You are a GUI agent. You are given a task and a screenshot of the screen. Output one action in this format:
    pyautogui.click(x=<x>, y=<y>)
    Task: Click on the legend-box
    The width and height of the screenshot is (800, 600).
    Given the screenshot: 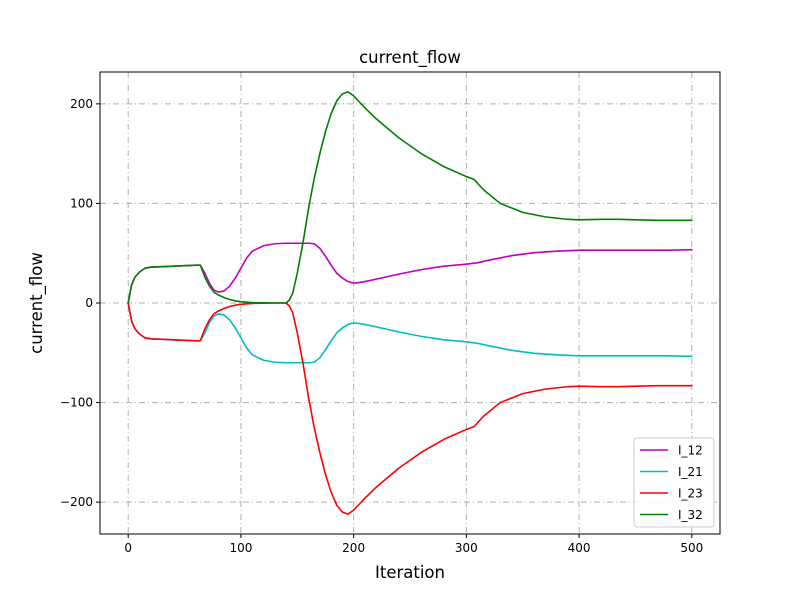 What is the action you would take?
    pyautogui.click(x=674, y=482)
    